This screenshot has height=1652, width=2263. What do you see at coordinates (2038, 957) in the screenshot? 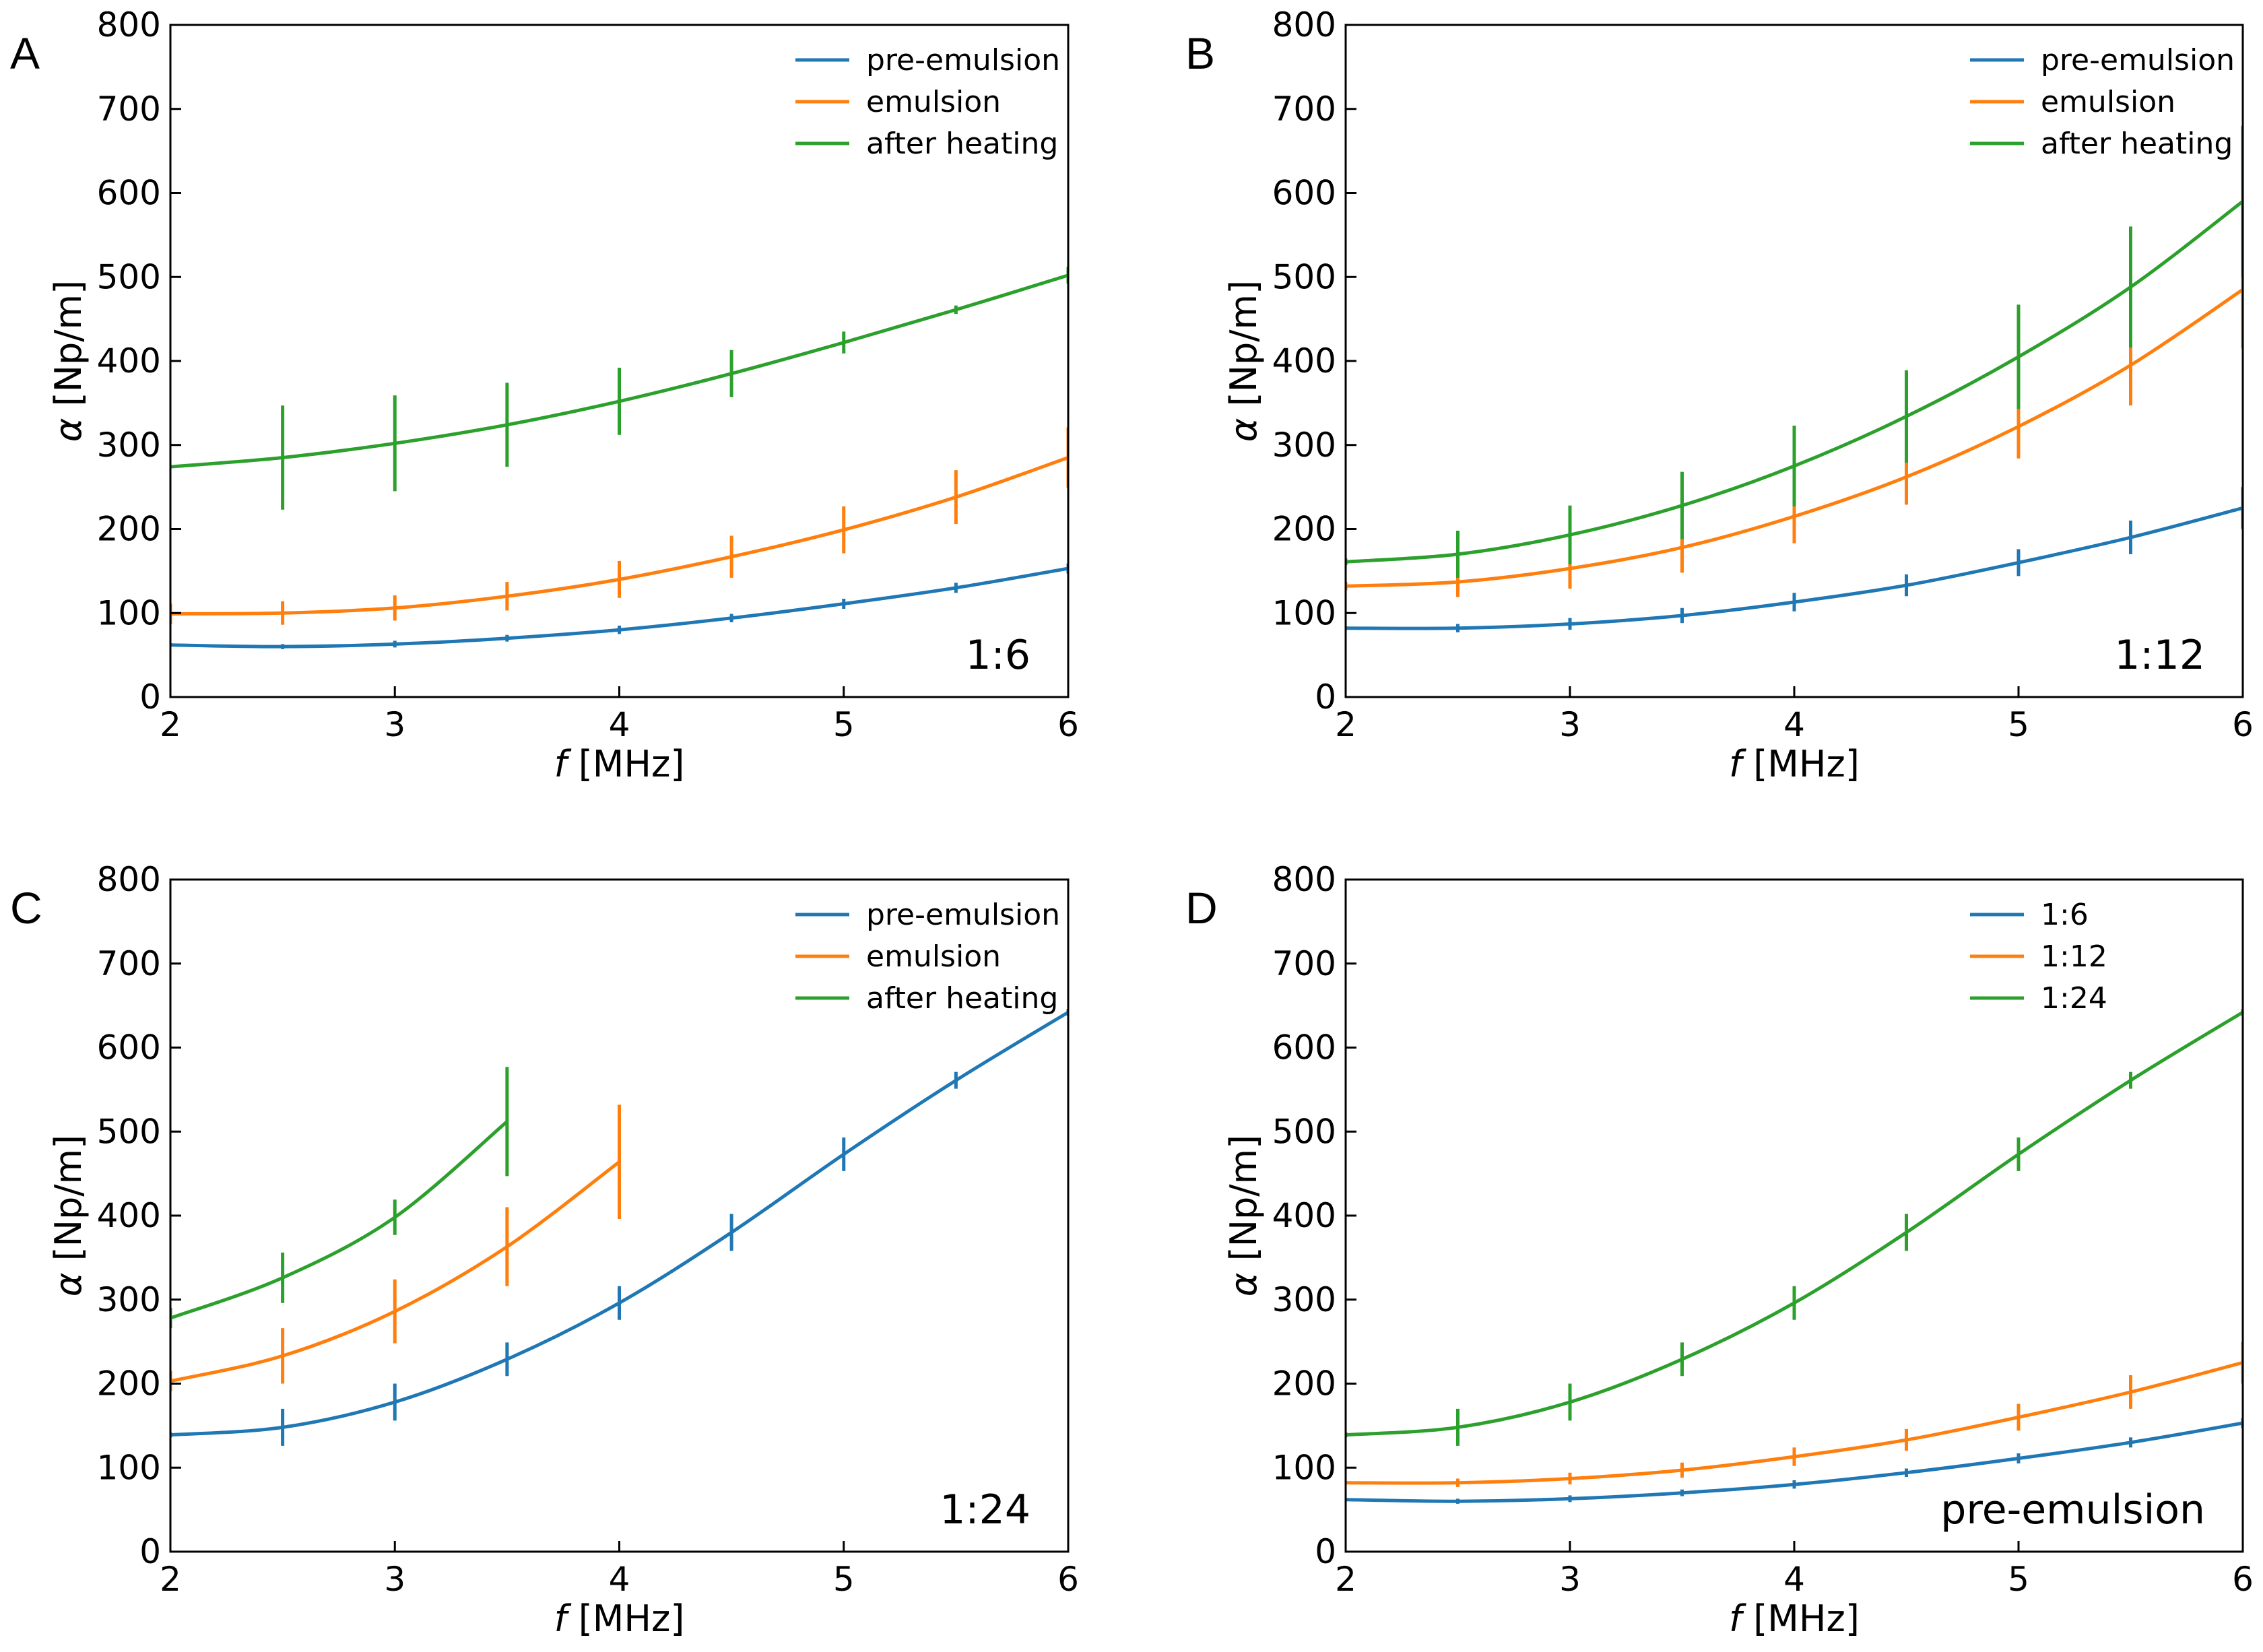
I see `legend: 1:6 1:12 1:24` at bounding box center [2038, 957].